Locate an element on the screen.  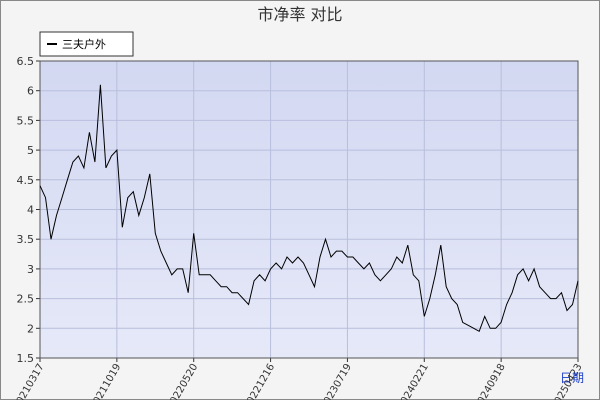
y-tick-label: 2.5 is located at coordinates (26, 299).